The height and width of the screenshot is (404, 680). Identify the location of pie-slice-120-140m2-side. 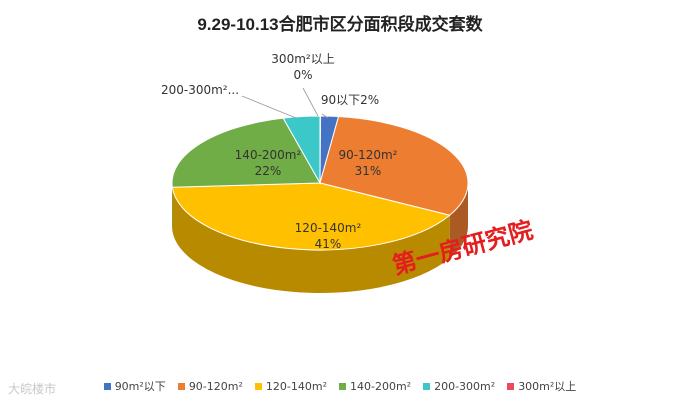
(311, 240).